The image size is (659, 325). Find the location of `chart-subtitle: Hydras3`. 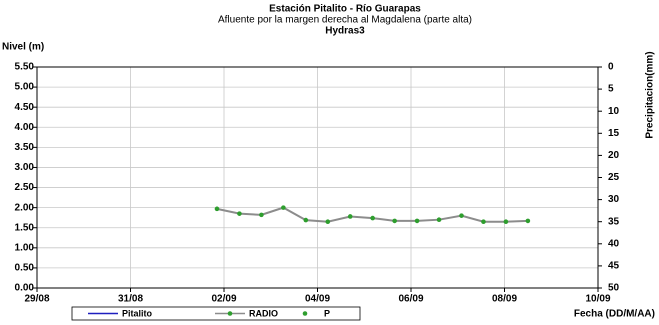

chart-subtitle: Hydras3 is located at coordinates (345, 31).